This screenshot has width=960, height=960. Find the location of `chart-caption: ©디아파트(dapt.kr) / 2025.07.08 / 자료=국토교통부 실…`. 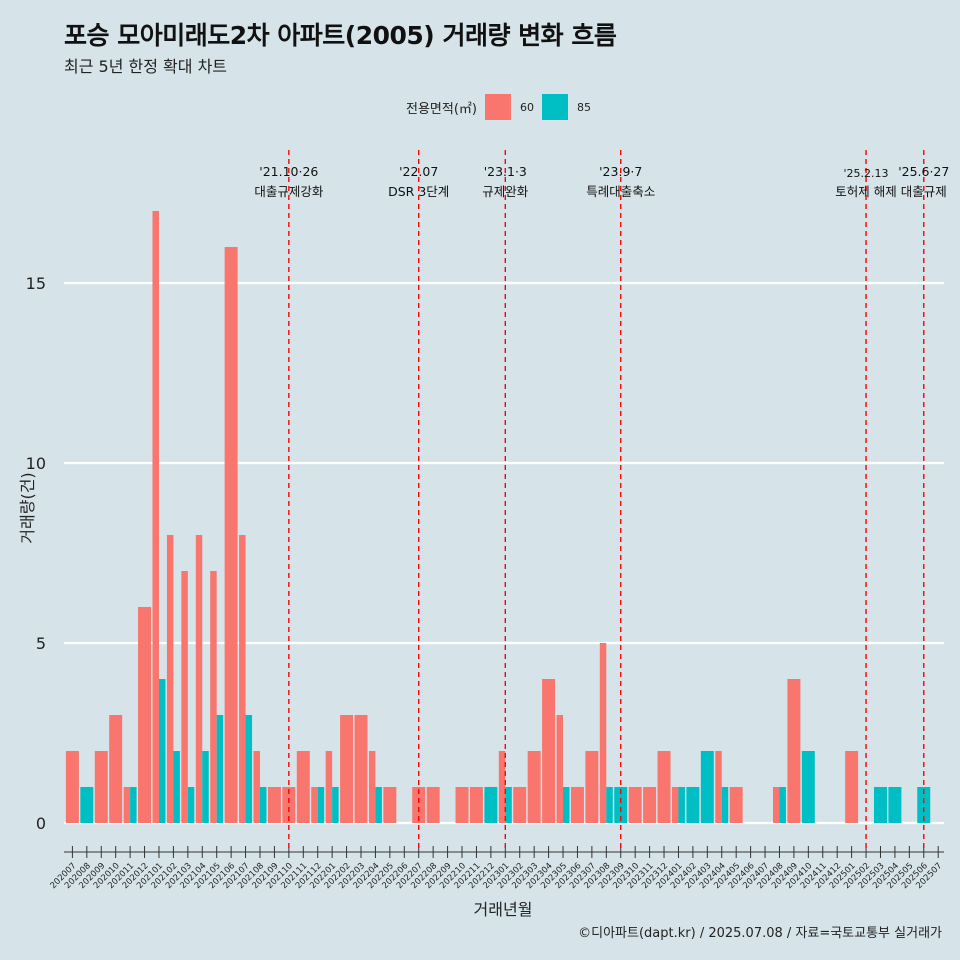

chart-caption: ©디아파트(dapt.kr) / 2025.07.08 / 자료=국토교통부 실… is located at coordinates (760, 933).